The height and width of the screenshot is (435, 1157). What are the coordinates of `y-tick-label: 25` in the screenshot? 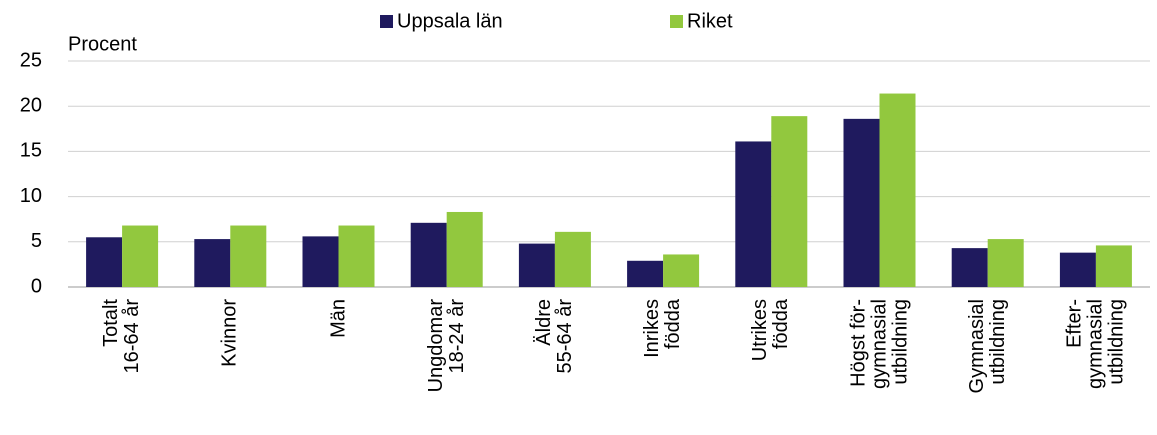 It's located at (31, 60).